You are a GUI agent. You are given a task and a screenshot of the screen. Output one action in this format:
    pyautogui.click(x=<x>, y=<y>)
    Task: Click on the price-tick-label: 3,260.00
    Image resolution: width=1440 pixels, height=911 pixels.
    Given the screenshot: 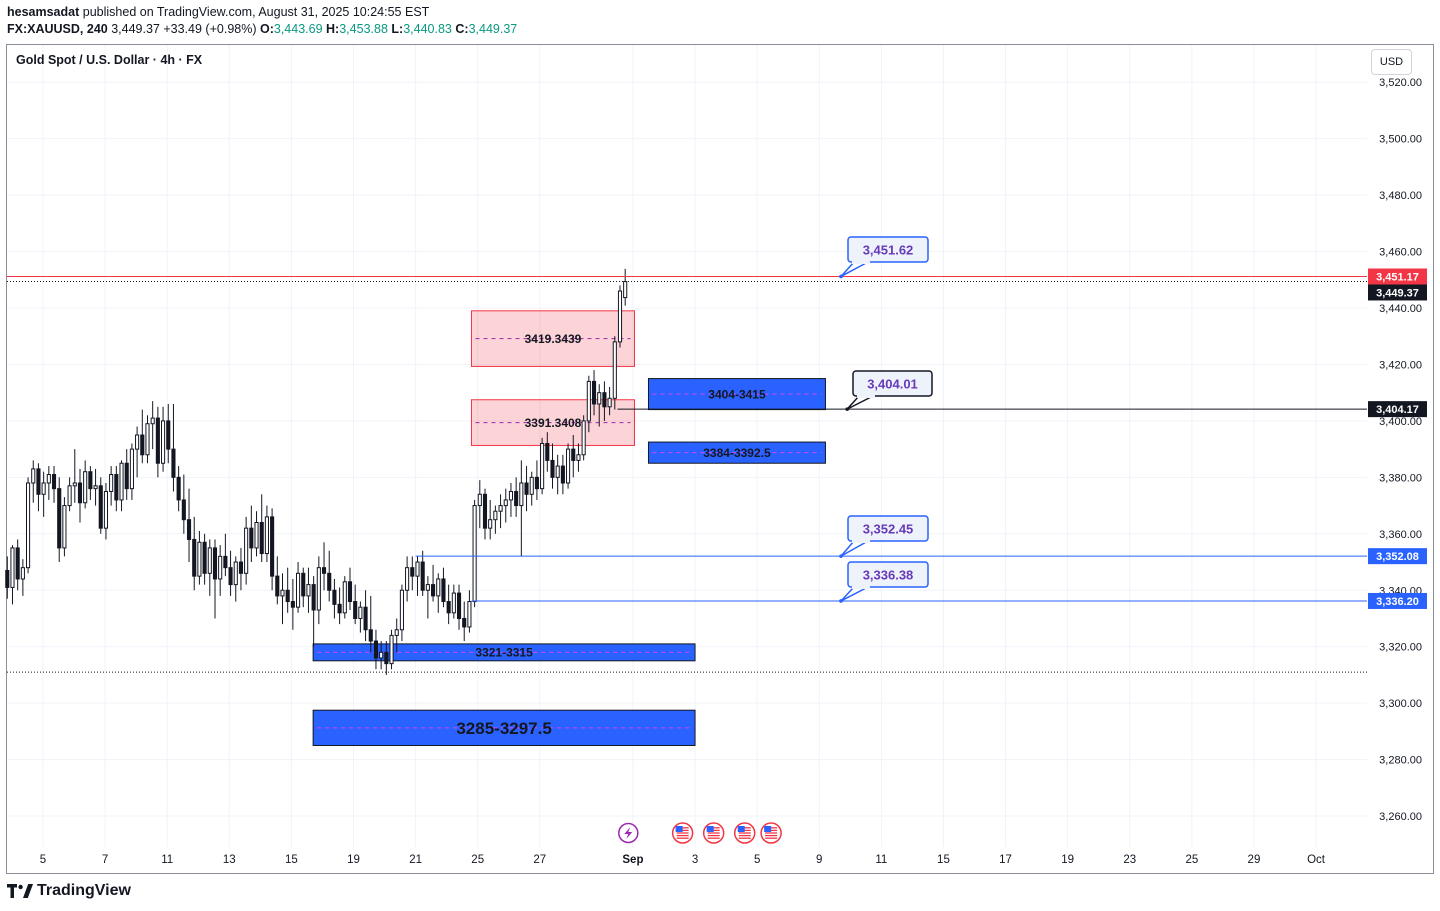 What is the action you would take?
    pyautogui.click(x=1400, y=817)
    